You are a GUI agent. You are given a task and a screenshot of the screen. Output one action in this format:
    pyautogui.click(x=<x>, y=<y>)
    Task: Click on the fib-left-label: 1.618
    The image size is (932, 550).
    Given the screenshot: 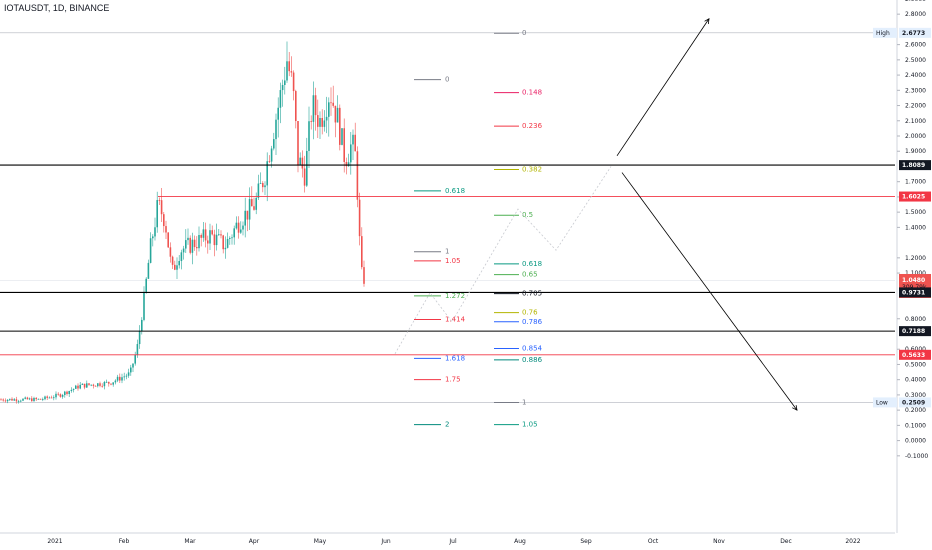 What is the action you would take?
    pyautogui.click(x=455, y=358)
    